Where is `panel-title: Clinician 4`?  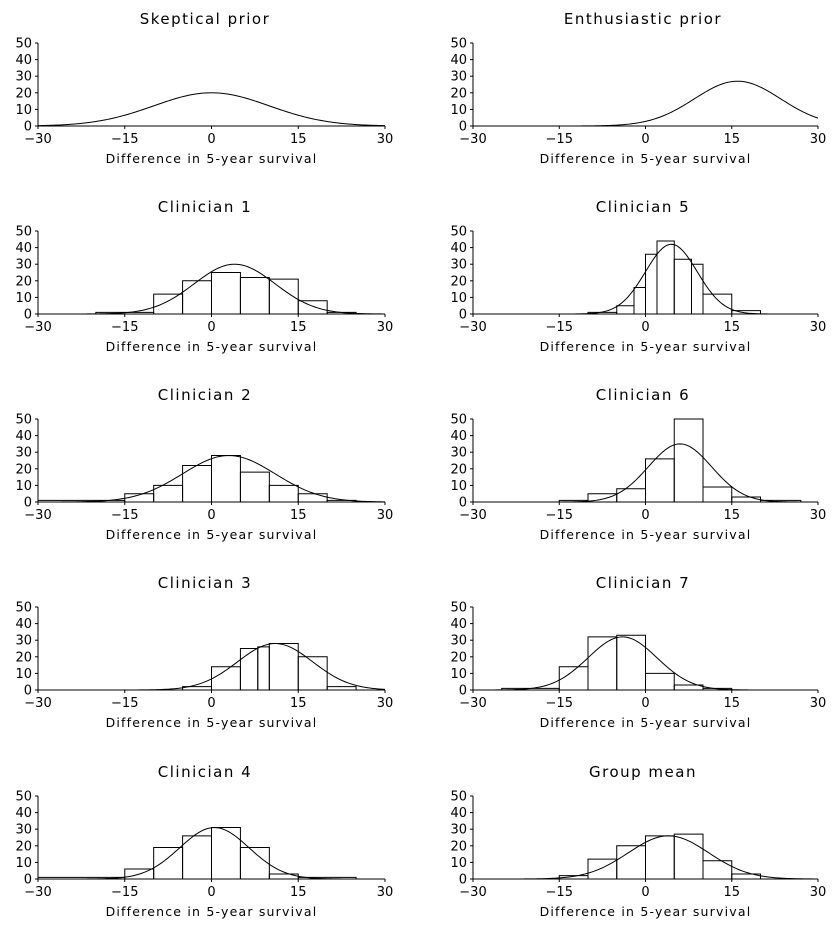
panel-title: Clinician 4 is located at coordinates (205, 772).